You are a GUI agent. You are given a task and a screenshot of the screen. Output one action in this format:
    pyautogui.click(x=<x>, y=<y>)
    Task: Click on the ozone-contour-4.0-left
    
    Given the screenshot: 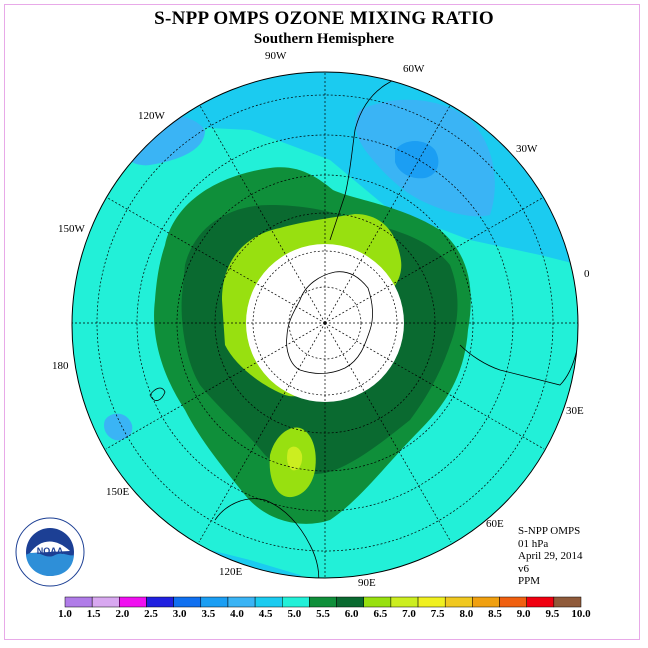 What is the action you would take?
    pyautogui.click(x=118, y=427)
    